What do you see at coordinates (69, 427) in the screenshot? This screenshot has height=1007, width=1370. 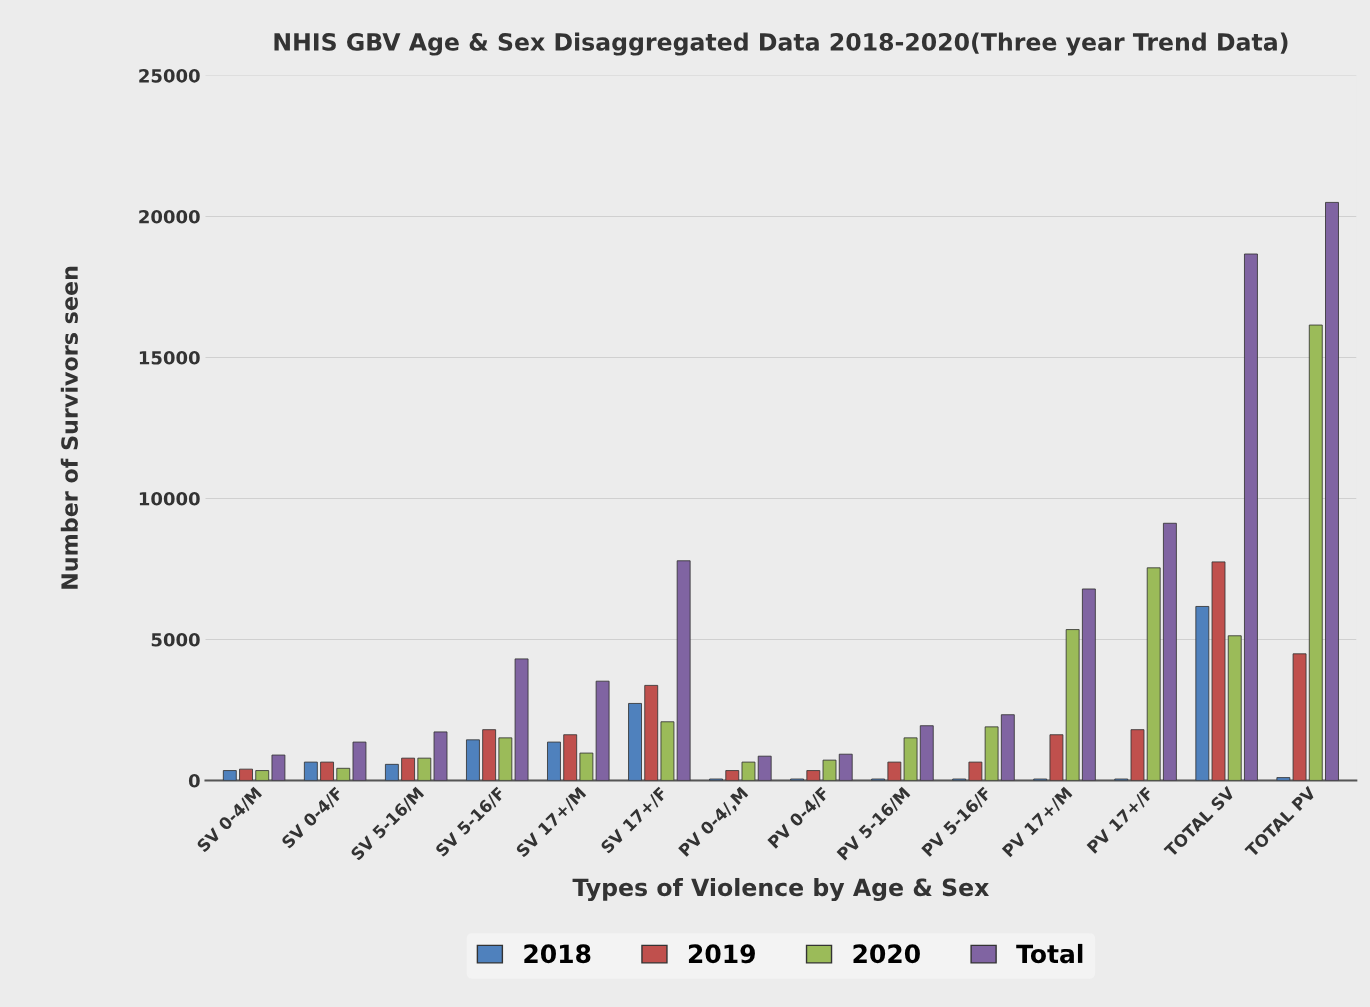 I see `y-axis-title: Number of Survivors seen` at bounding box center [69, 427].